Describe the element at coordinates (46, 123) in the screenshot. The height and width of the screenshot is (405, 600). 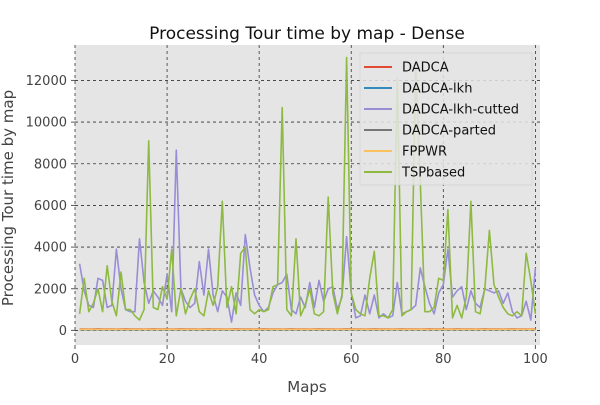
I see `y-tick-label: 10000` at that location.